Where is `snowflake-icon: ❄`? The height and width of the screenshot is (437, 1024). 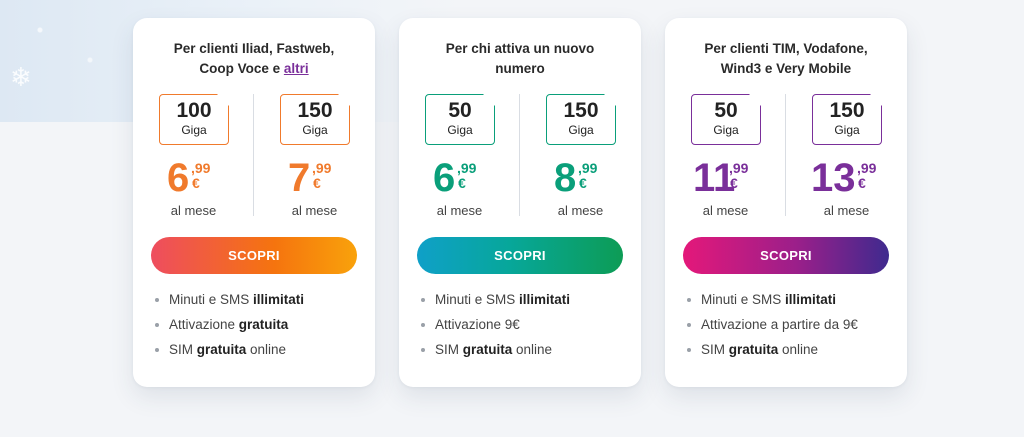 snowflake-icon: ❄ is located at coordinates (21, 77).